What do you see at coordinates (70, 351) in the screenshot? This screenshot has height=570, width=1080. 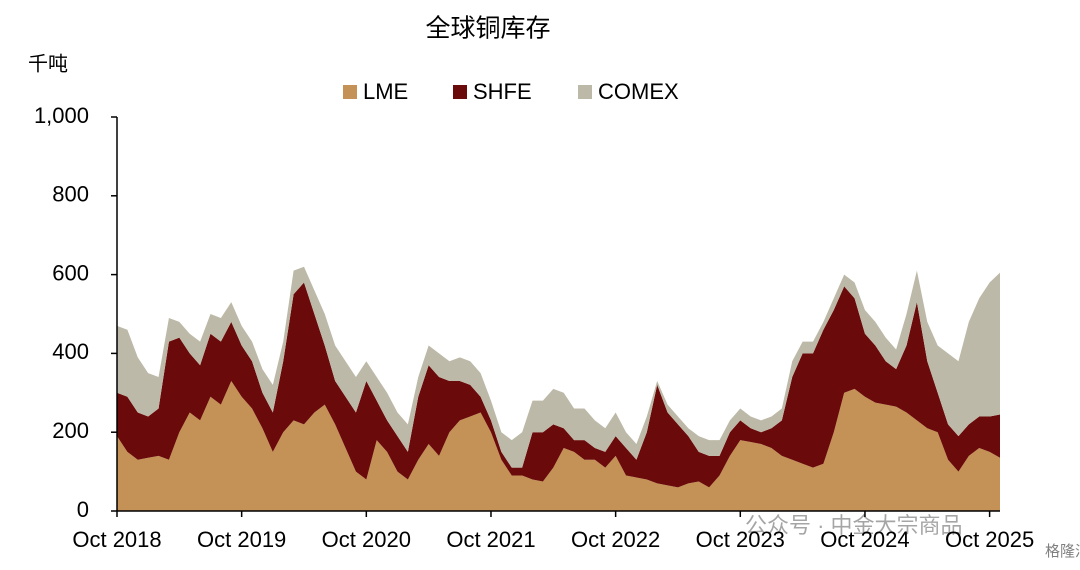 I see `y-tick-label: 400` at bounding box center [70, 351].